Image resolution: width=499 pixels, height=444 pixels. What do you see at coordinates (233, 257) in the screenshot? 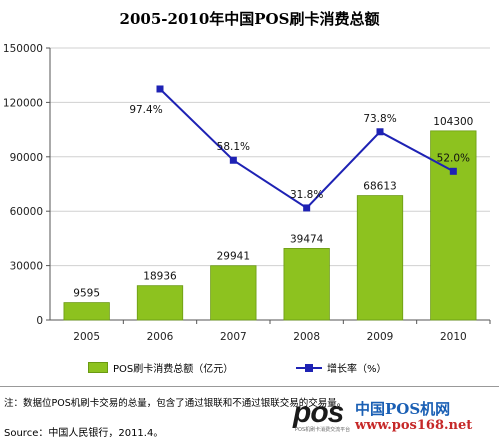
I see `bar-value-label: 29941` at bounding box center [233, 257].